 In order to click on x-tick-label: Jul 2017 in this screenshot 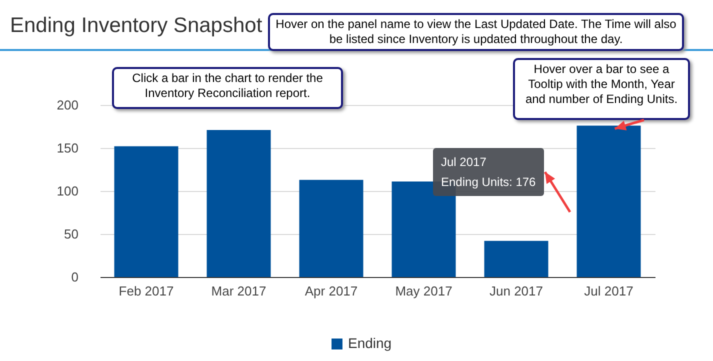, I will do `click(609, 291)`.